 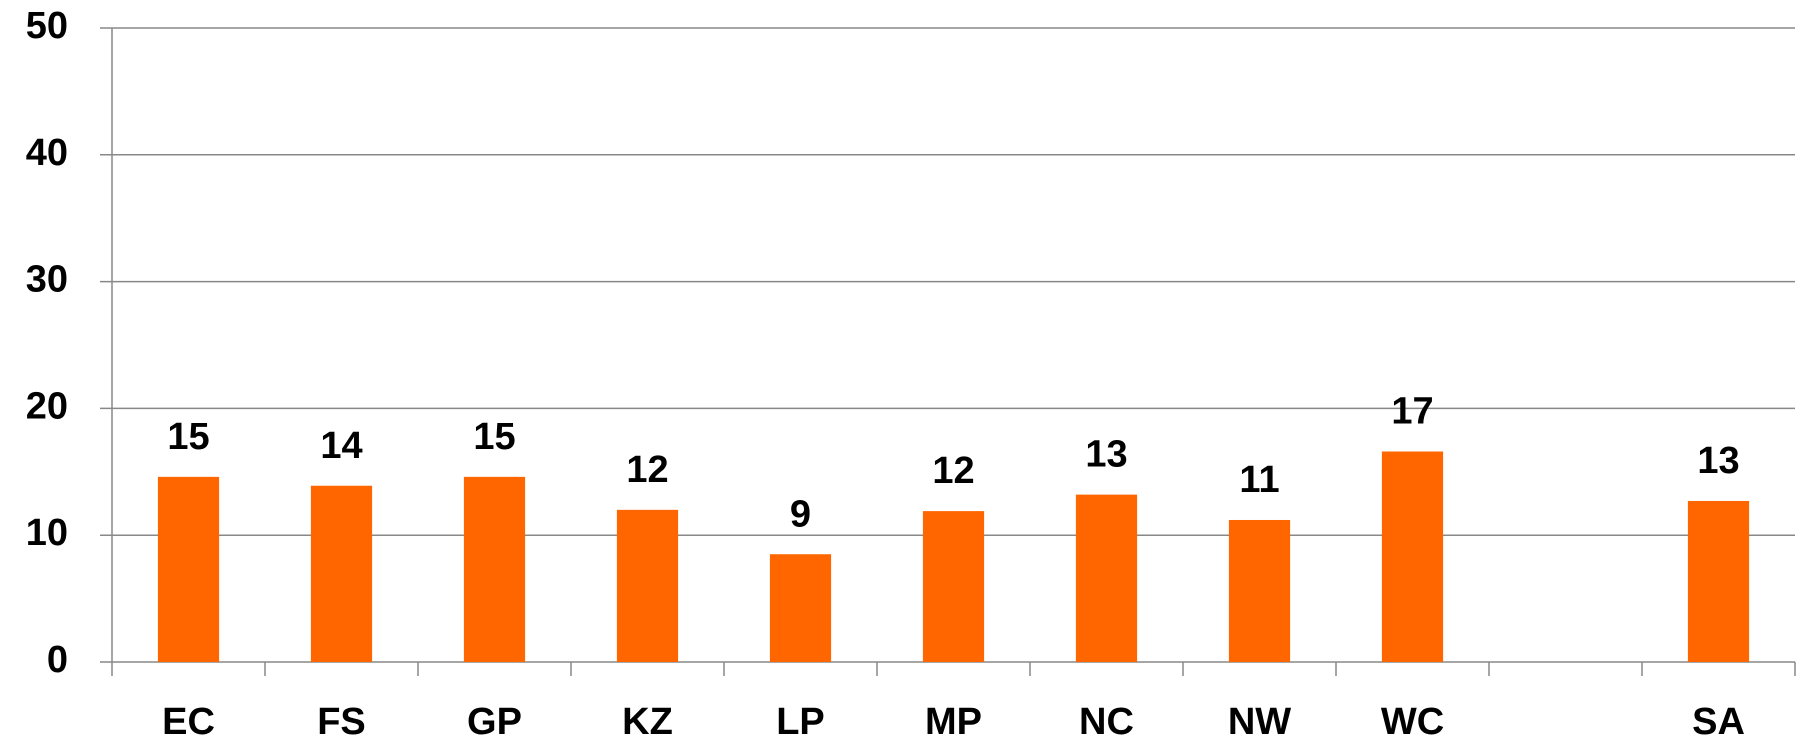 I want to click on x-tick-label: FS, so click(x=341, y=722).